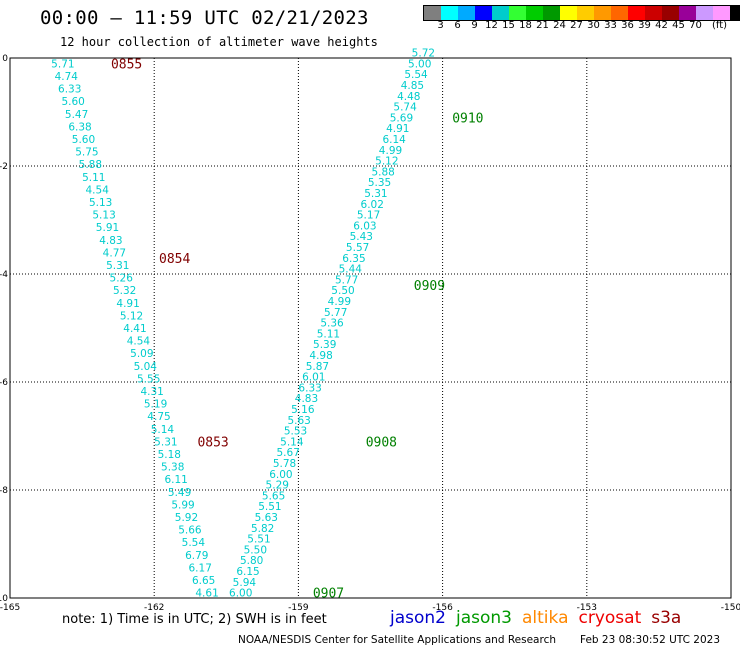 Image resolution: width=740 pixels, height=650 pixels. What do you see at coordinates (418, 618) in the screenshot?
I see `legend-item: jason2` at bounding box center [418, 618].